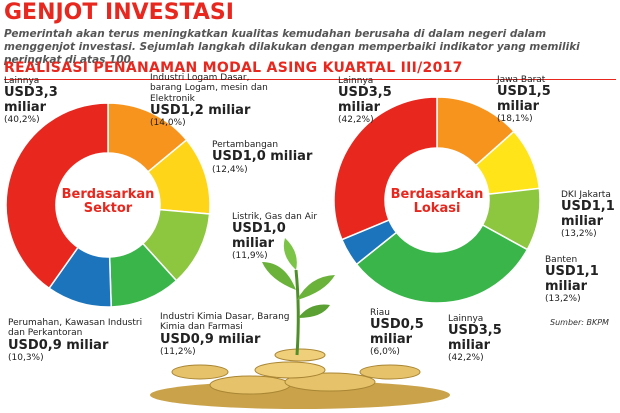 This screenshot has height=413, width=620. What do you see at coordinates (245, 145) in the screenshot?
I see `category-name: Pertambangan` at bounding box center [245, 145].